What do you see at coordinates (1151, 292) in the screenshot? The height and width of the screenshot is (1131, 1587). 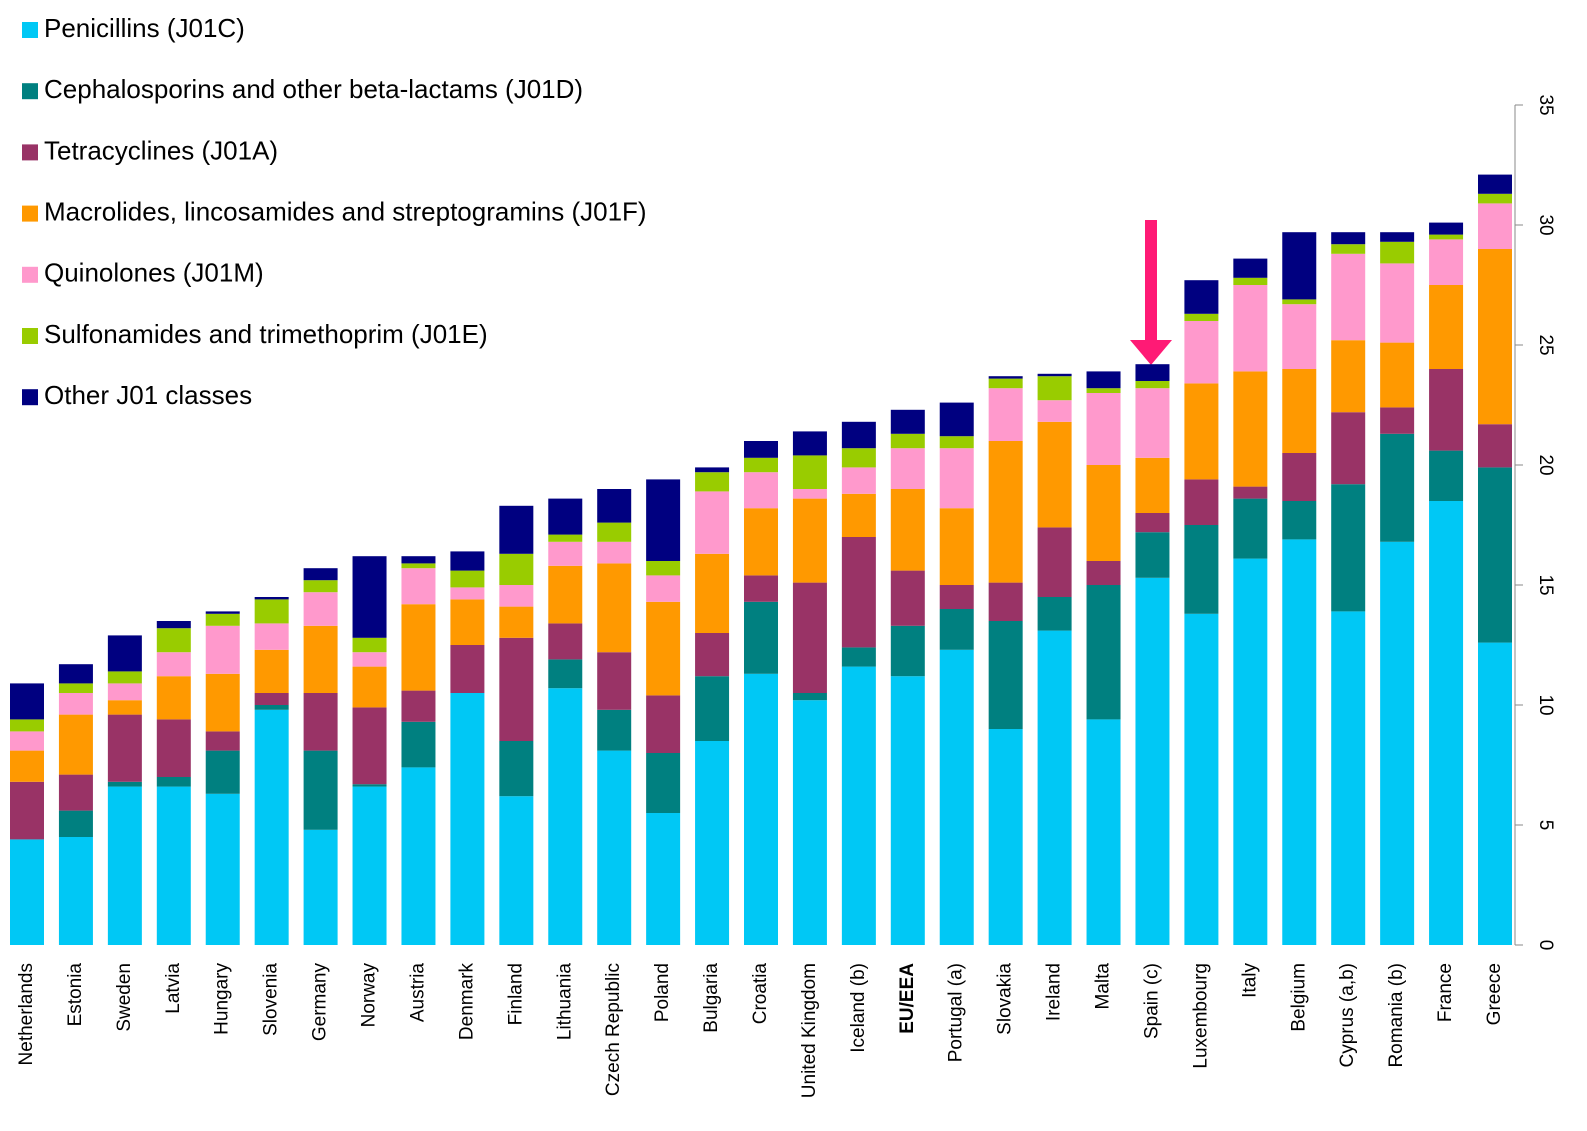 I see `highlight-arrow` at bounding box center [1151, 292].